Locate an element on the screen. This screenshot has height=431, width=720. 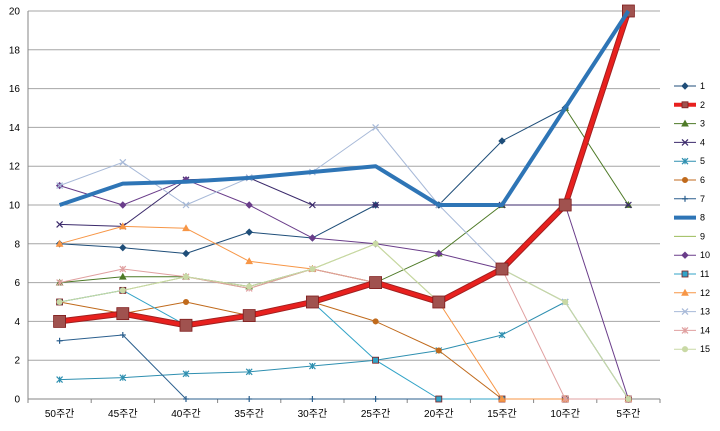
legend-label: 3 is located at coordinates (702, 124).